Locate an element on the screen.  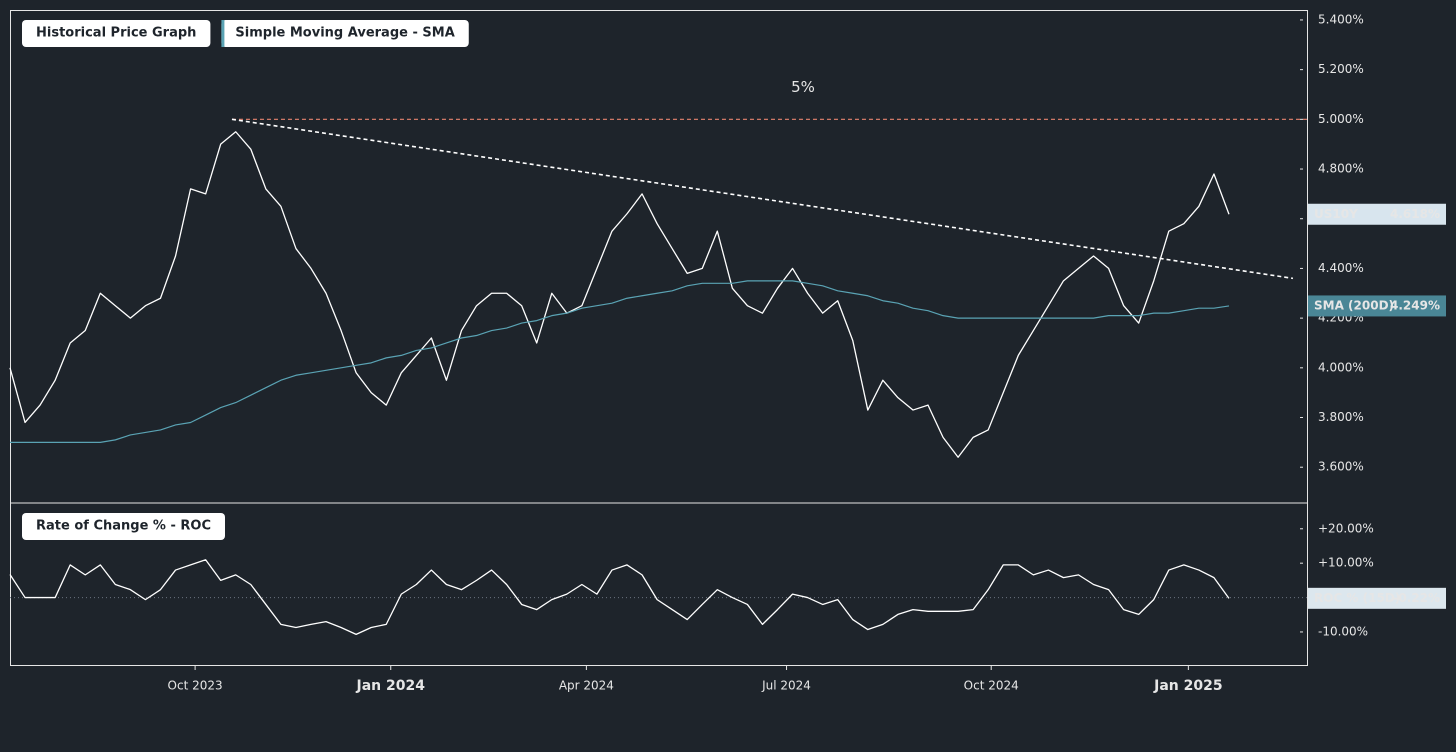
tab-label: Rate of Change % - ROC is located at coordinates (123, 526).